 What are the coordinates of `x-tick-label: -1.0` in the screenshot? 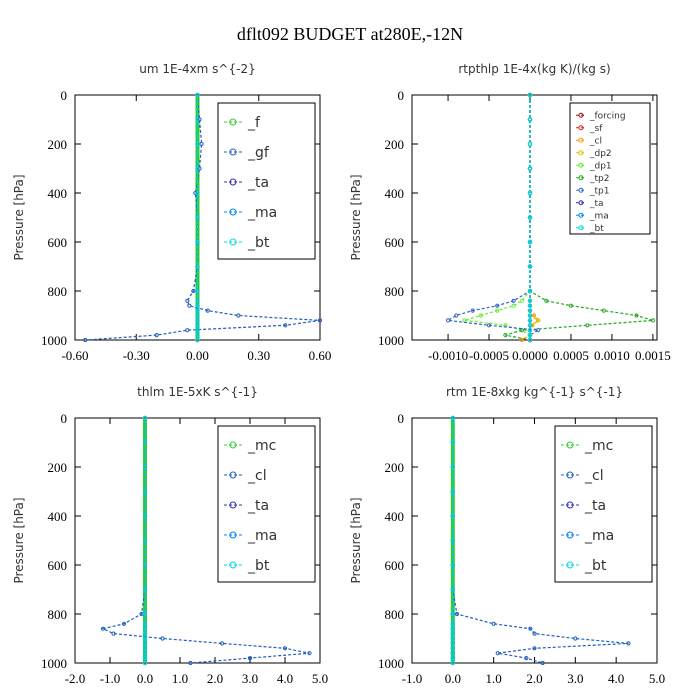 It's located at (110, 678).